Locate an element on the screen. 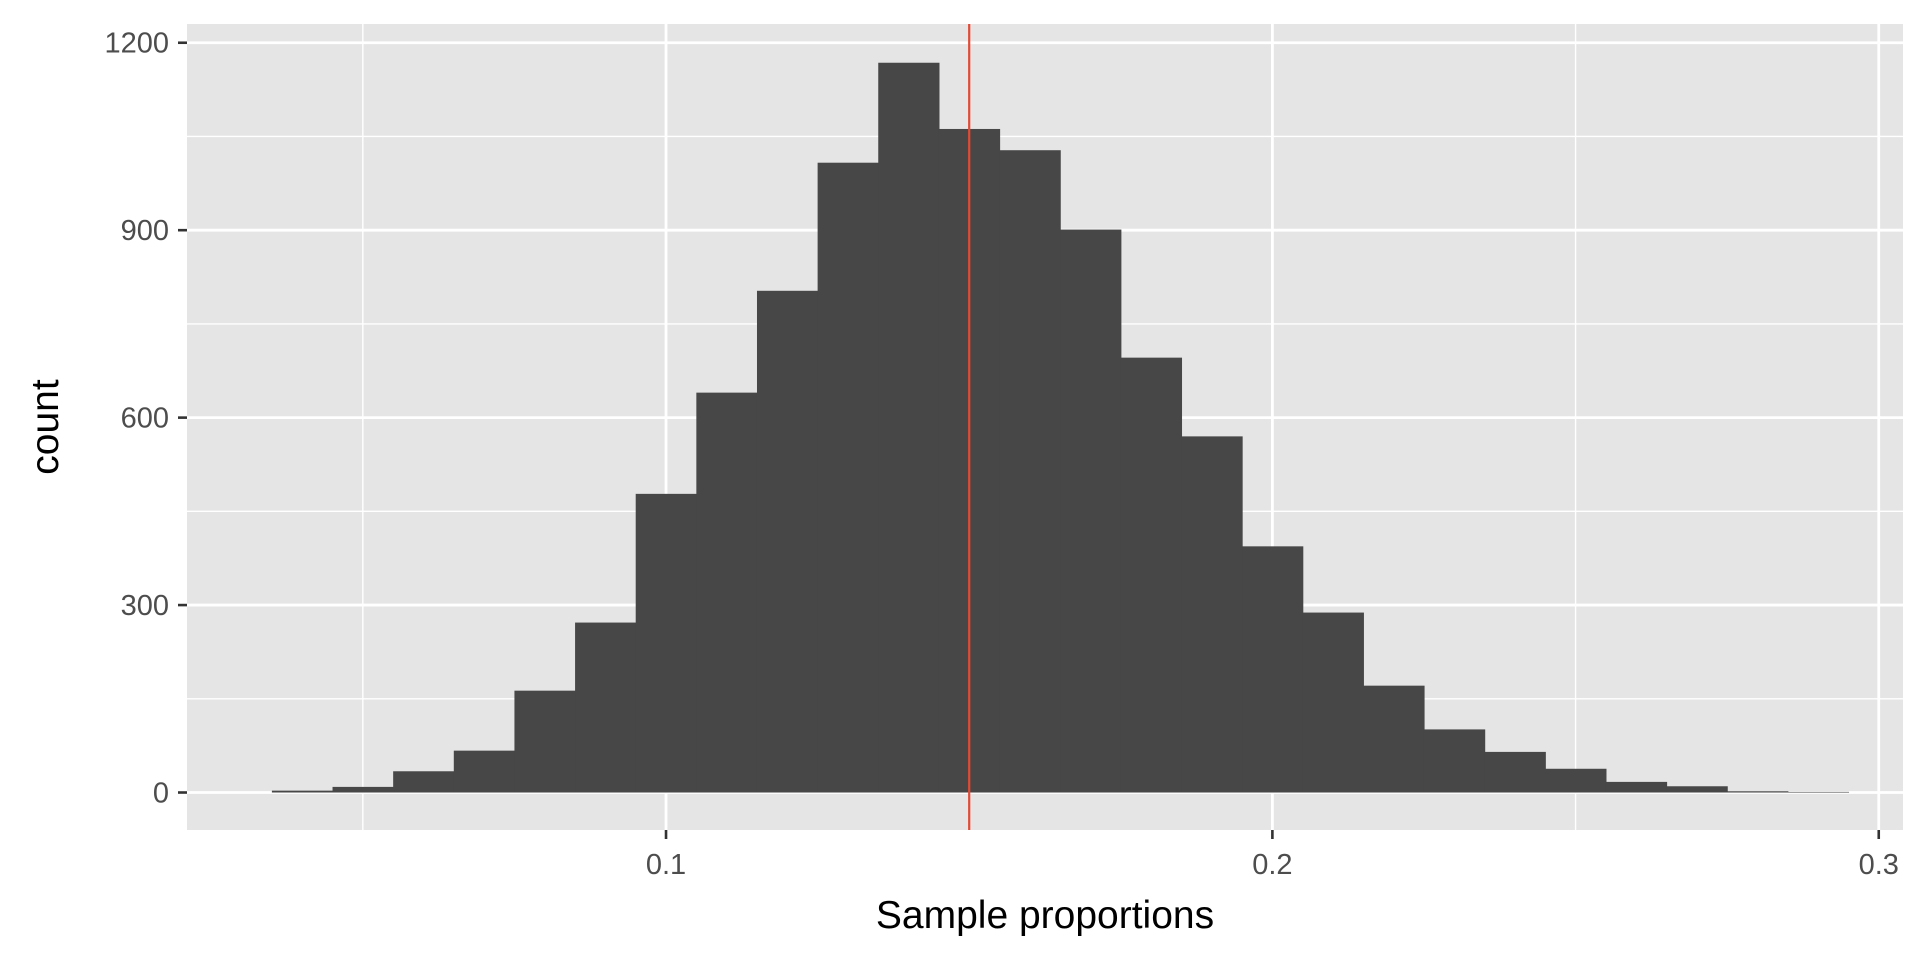 The image size is (1920, 960). y-tick-label: 900 is located at coordinates (145, 231).